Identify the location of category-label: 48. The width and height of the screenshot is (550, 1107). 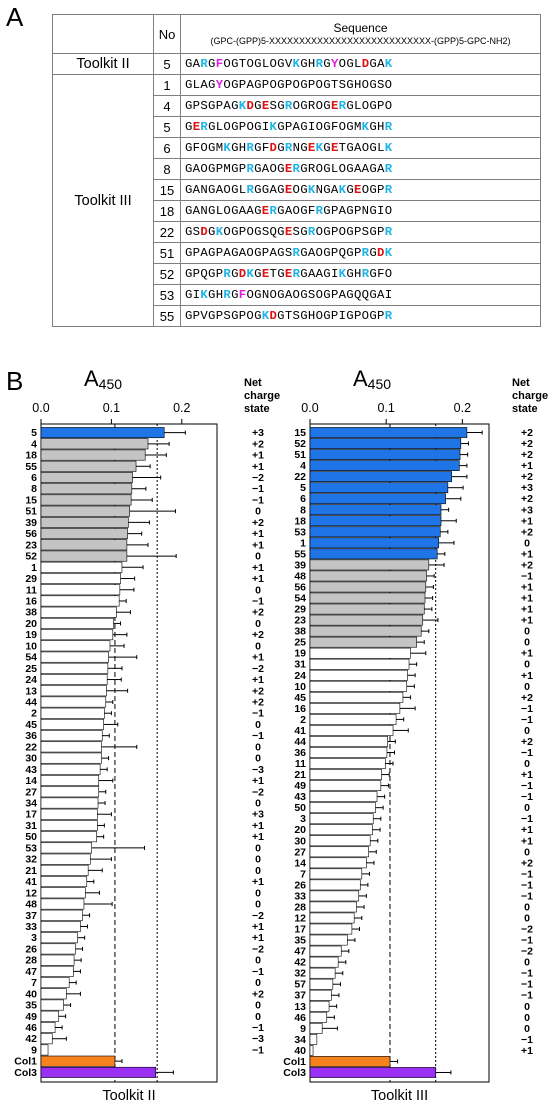
(31, 905).